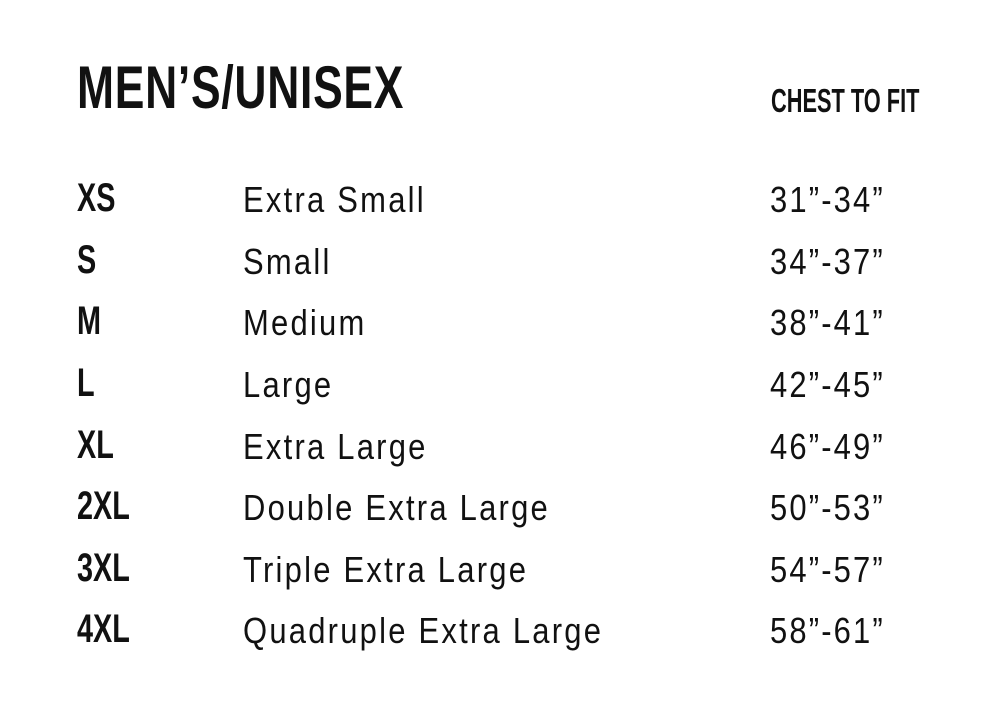 The height and width of the screenshot is (711, 1000). Describe the element at coordinates (827, 507) in the screenshot. I see `chest-range: 50”-53”` at that location.